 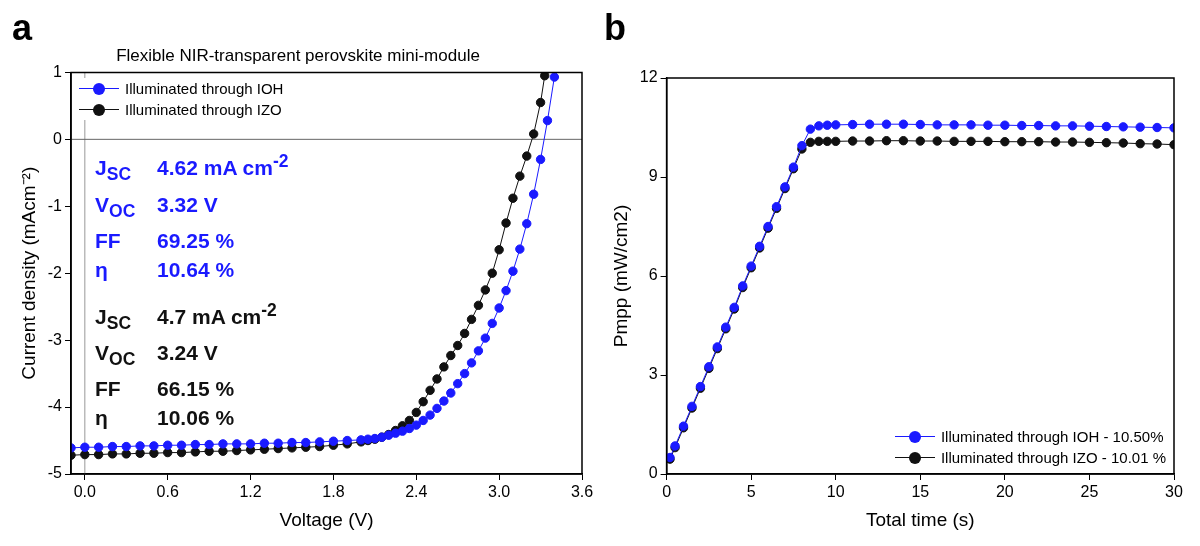 What do you see at coordinates (167, 492) in the screenshot?
I see `x-tick-label: 0.6` at bounding box center [167, 492].